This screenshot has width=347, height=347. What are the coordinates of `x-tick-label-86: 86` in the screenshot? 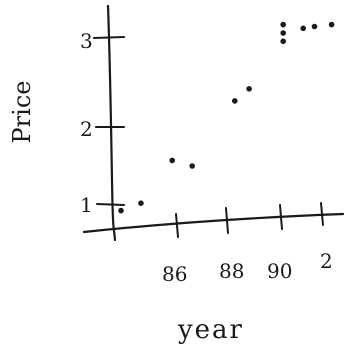 It's located at (174, 274).